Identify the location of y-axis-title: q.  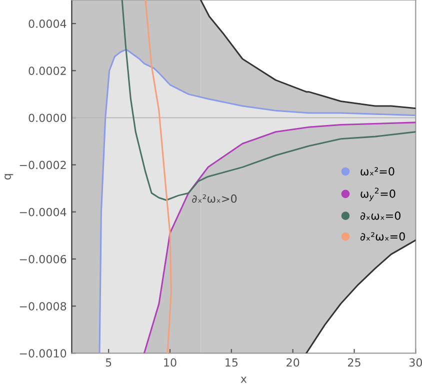
(9, 177).